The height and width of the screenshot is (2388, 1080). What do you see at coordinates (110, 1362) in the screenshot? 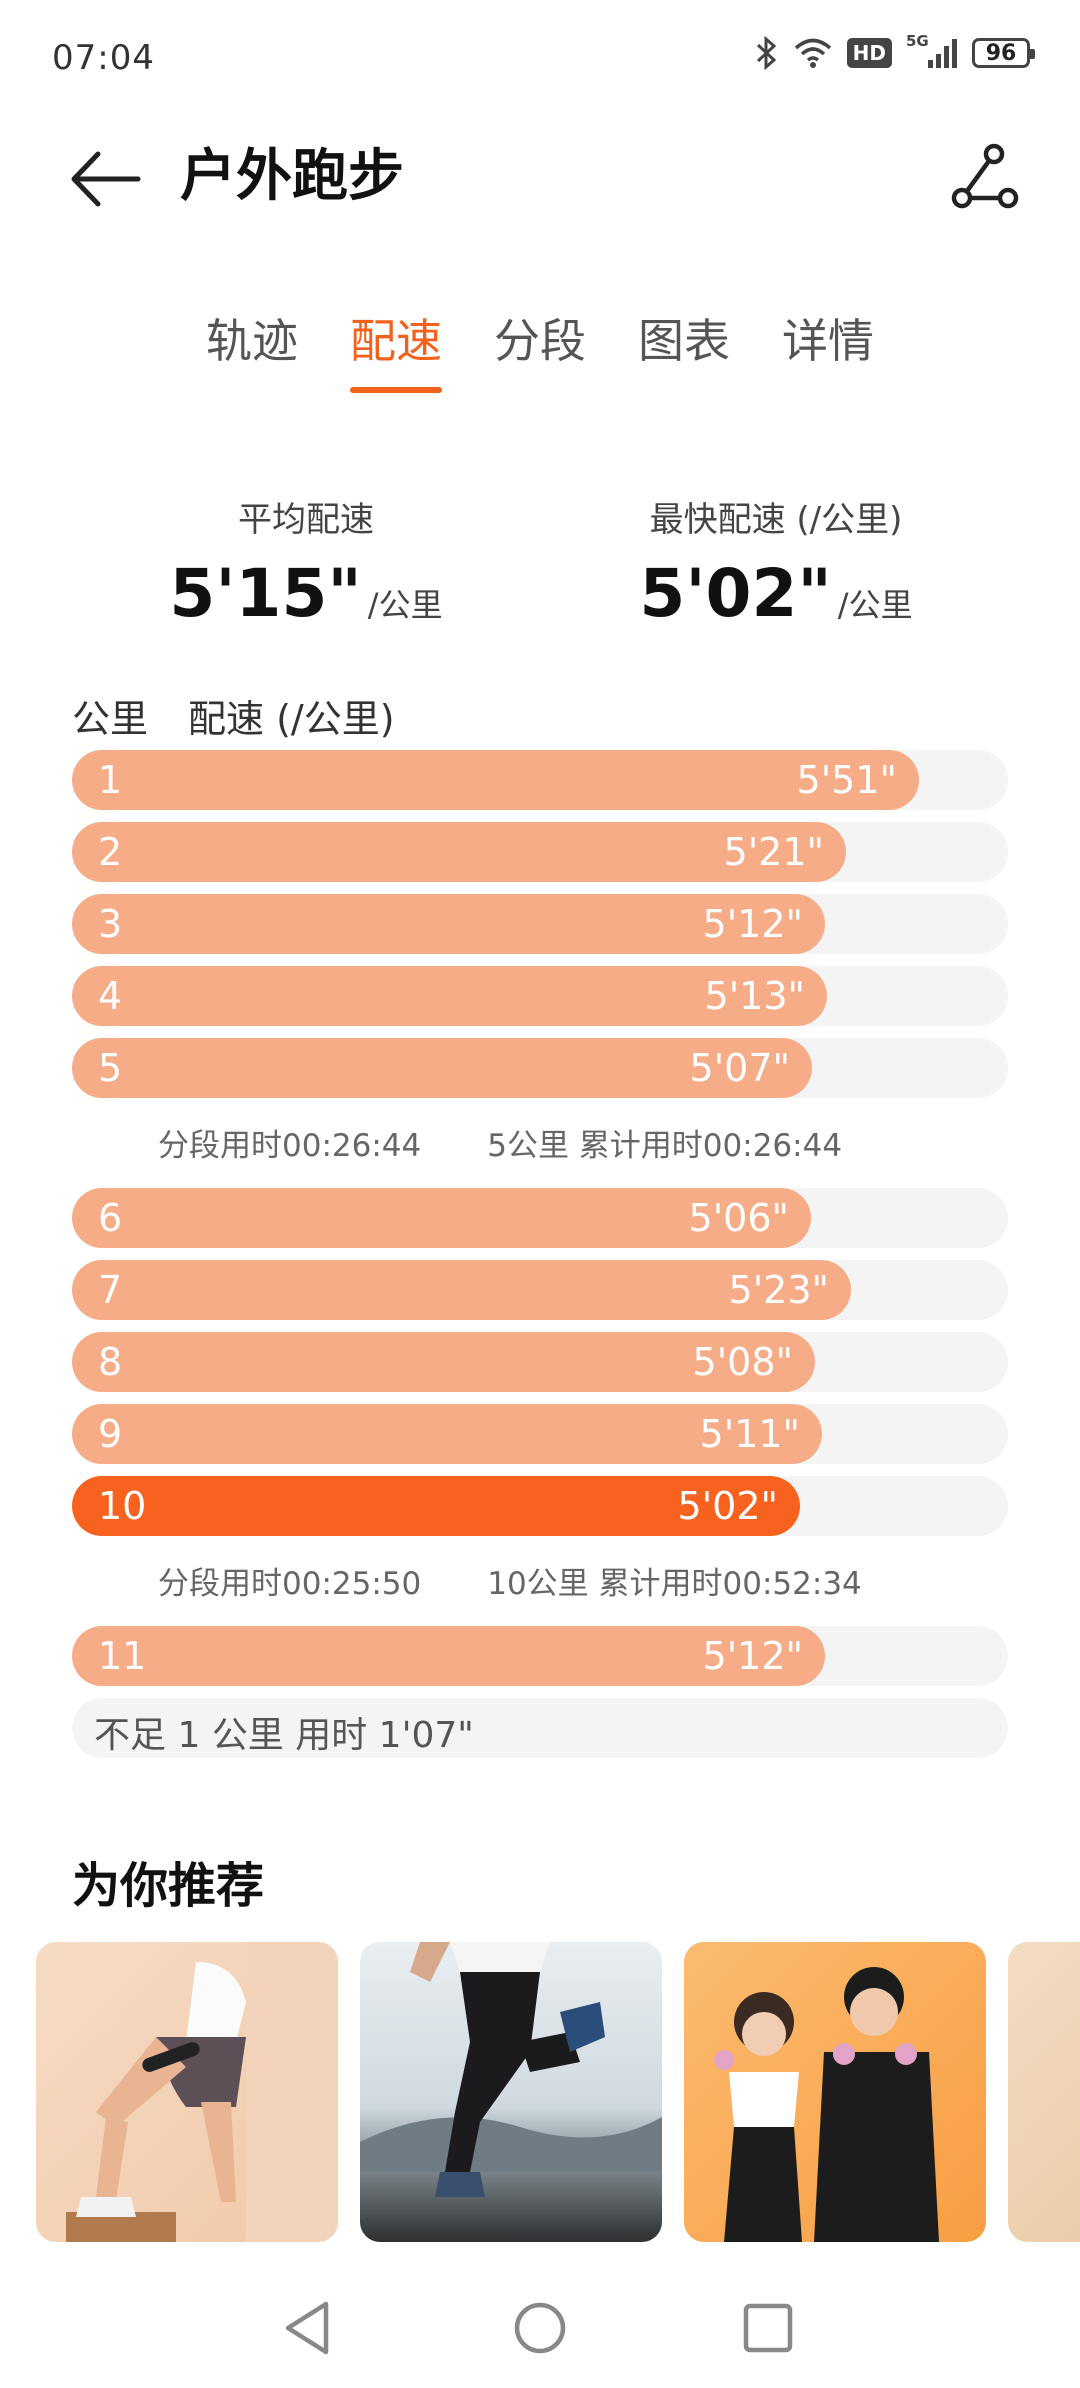
I see `pace-row-km: 8` at bounding box center [110, 1362].